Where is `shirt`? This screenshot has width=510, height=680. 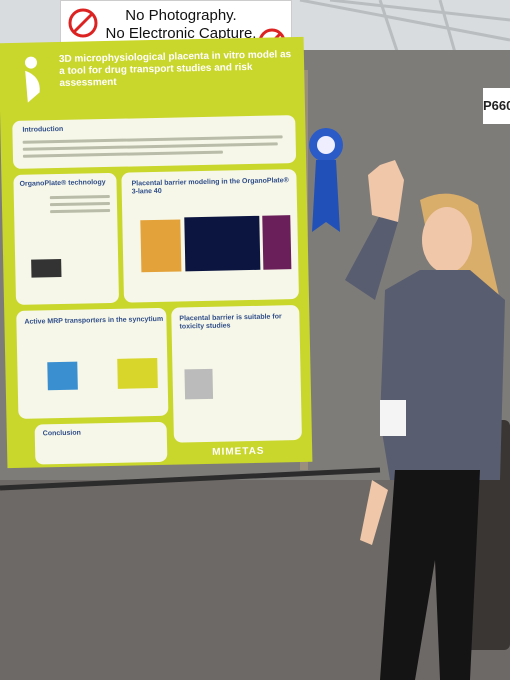 shirt is located at coordinates (442, 375).